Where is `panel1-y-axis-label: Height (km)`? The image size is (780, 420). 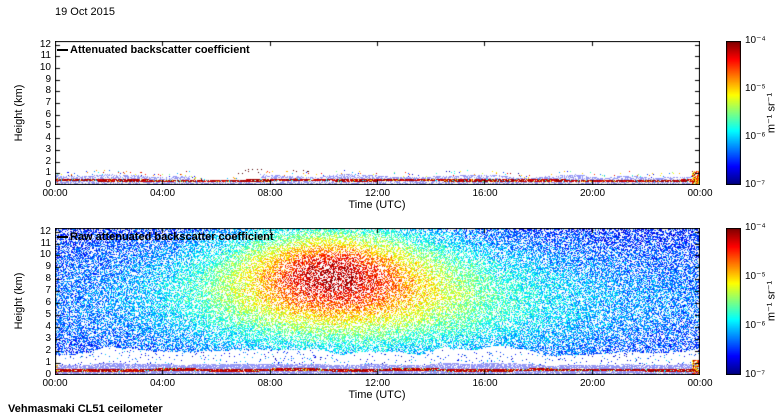 panel1-y-axis-label: Height (km) is located at coordinates (19, 113).